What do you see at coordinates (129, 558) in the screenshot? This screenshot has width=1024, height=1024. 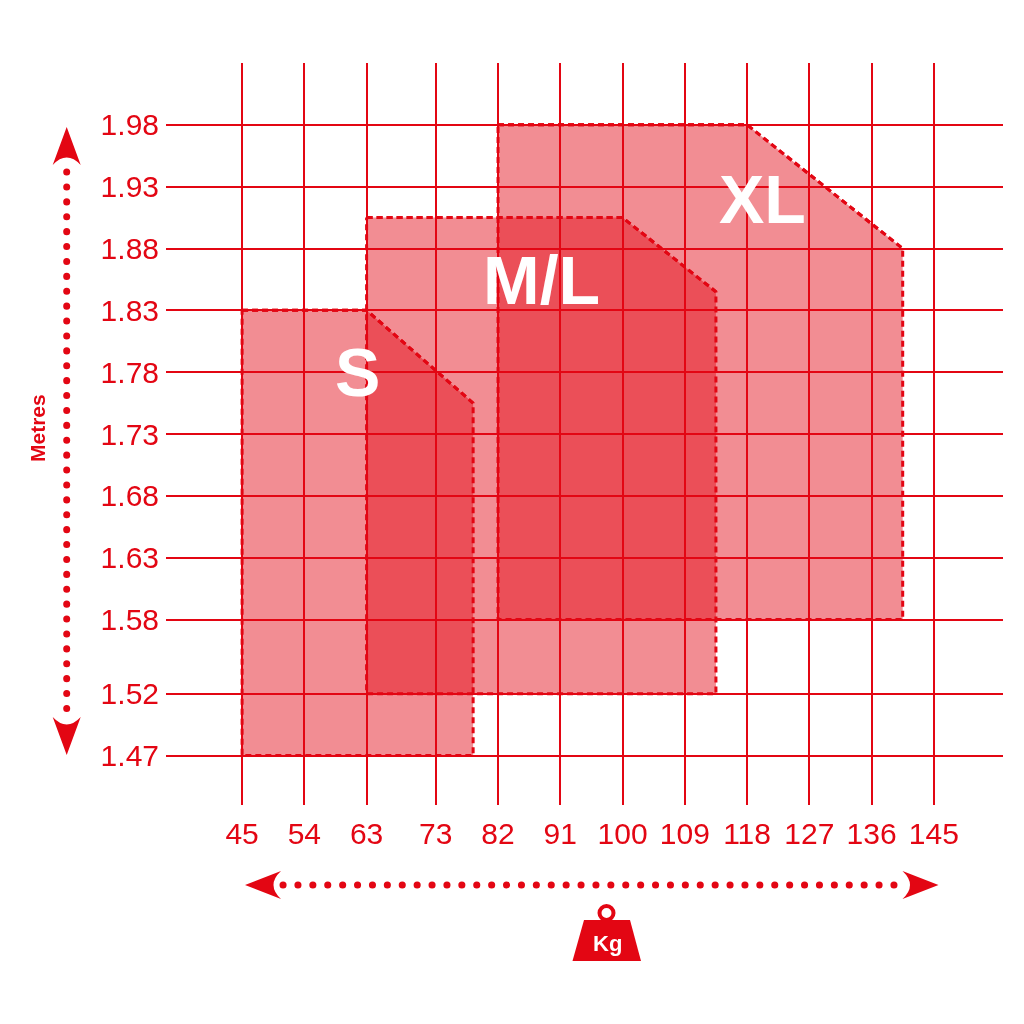 I see `y-tick-label: 1.63` at bounding box center [129, 558].